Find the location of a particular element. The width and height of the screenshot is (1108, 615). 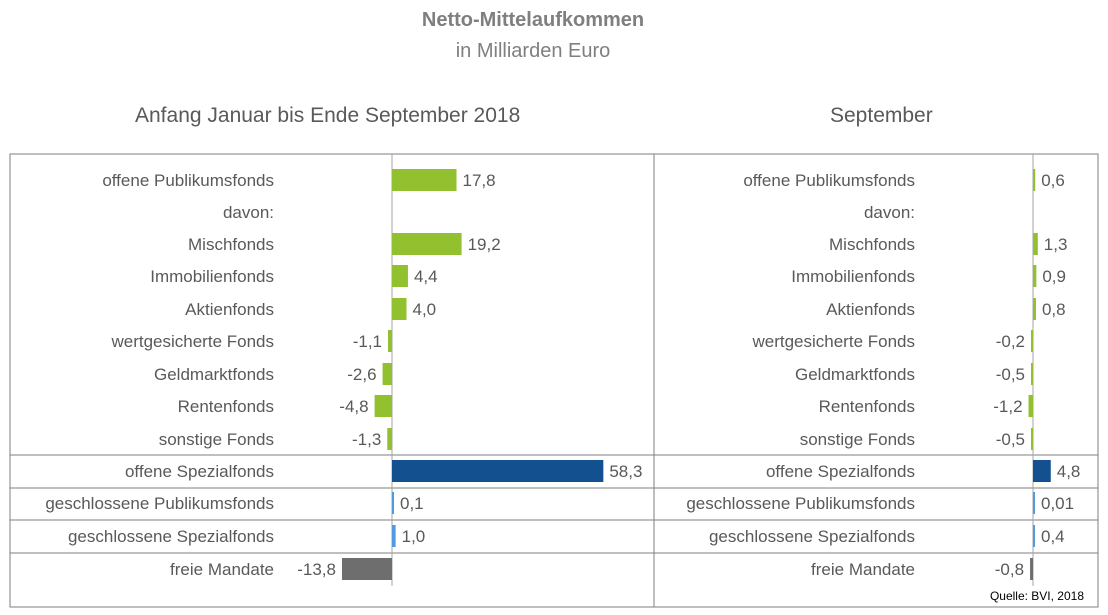

data-label: -1,1 is located at coordinates (367, 341).